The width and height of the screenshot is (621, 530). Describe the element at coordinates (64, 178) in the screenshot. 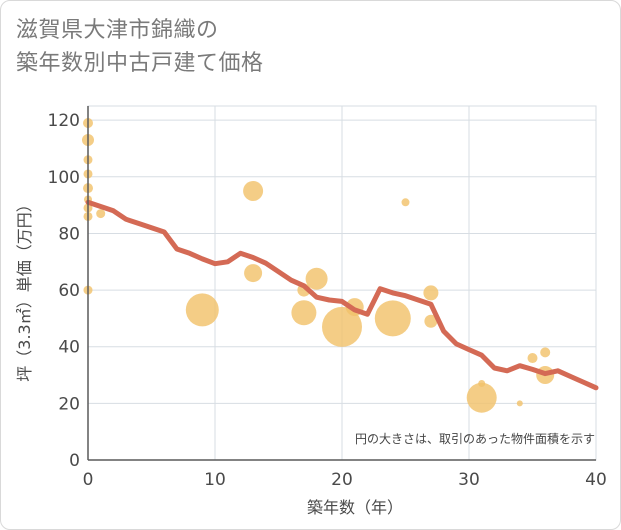

I see `y-tick-label: 100` at that location.